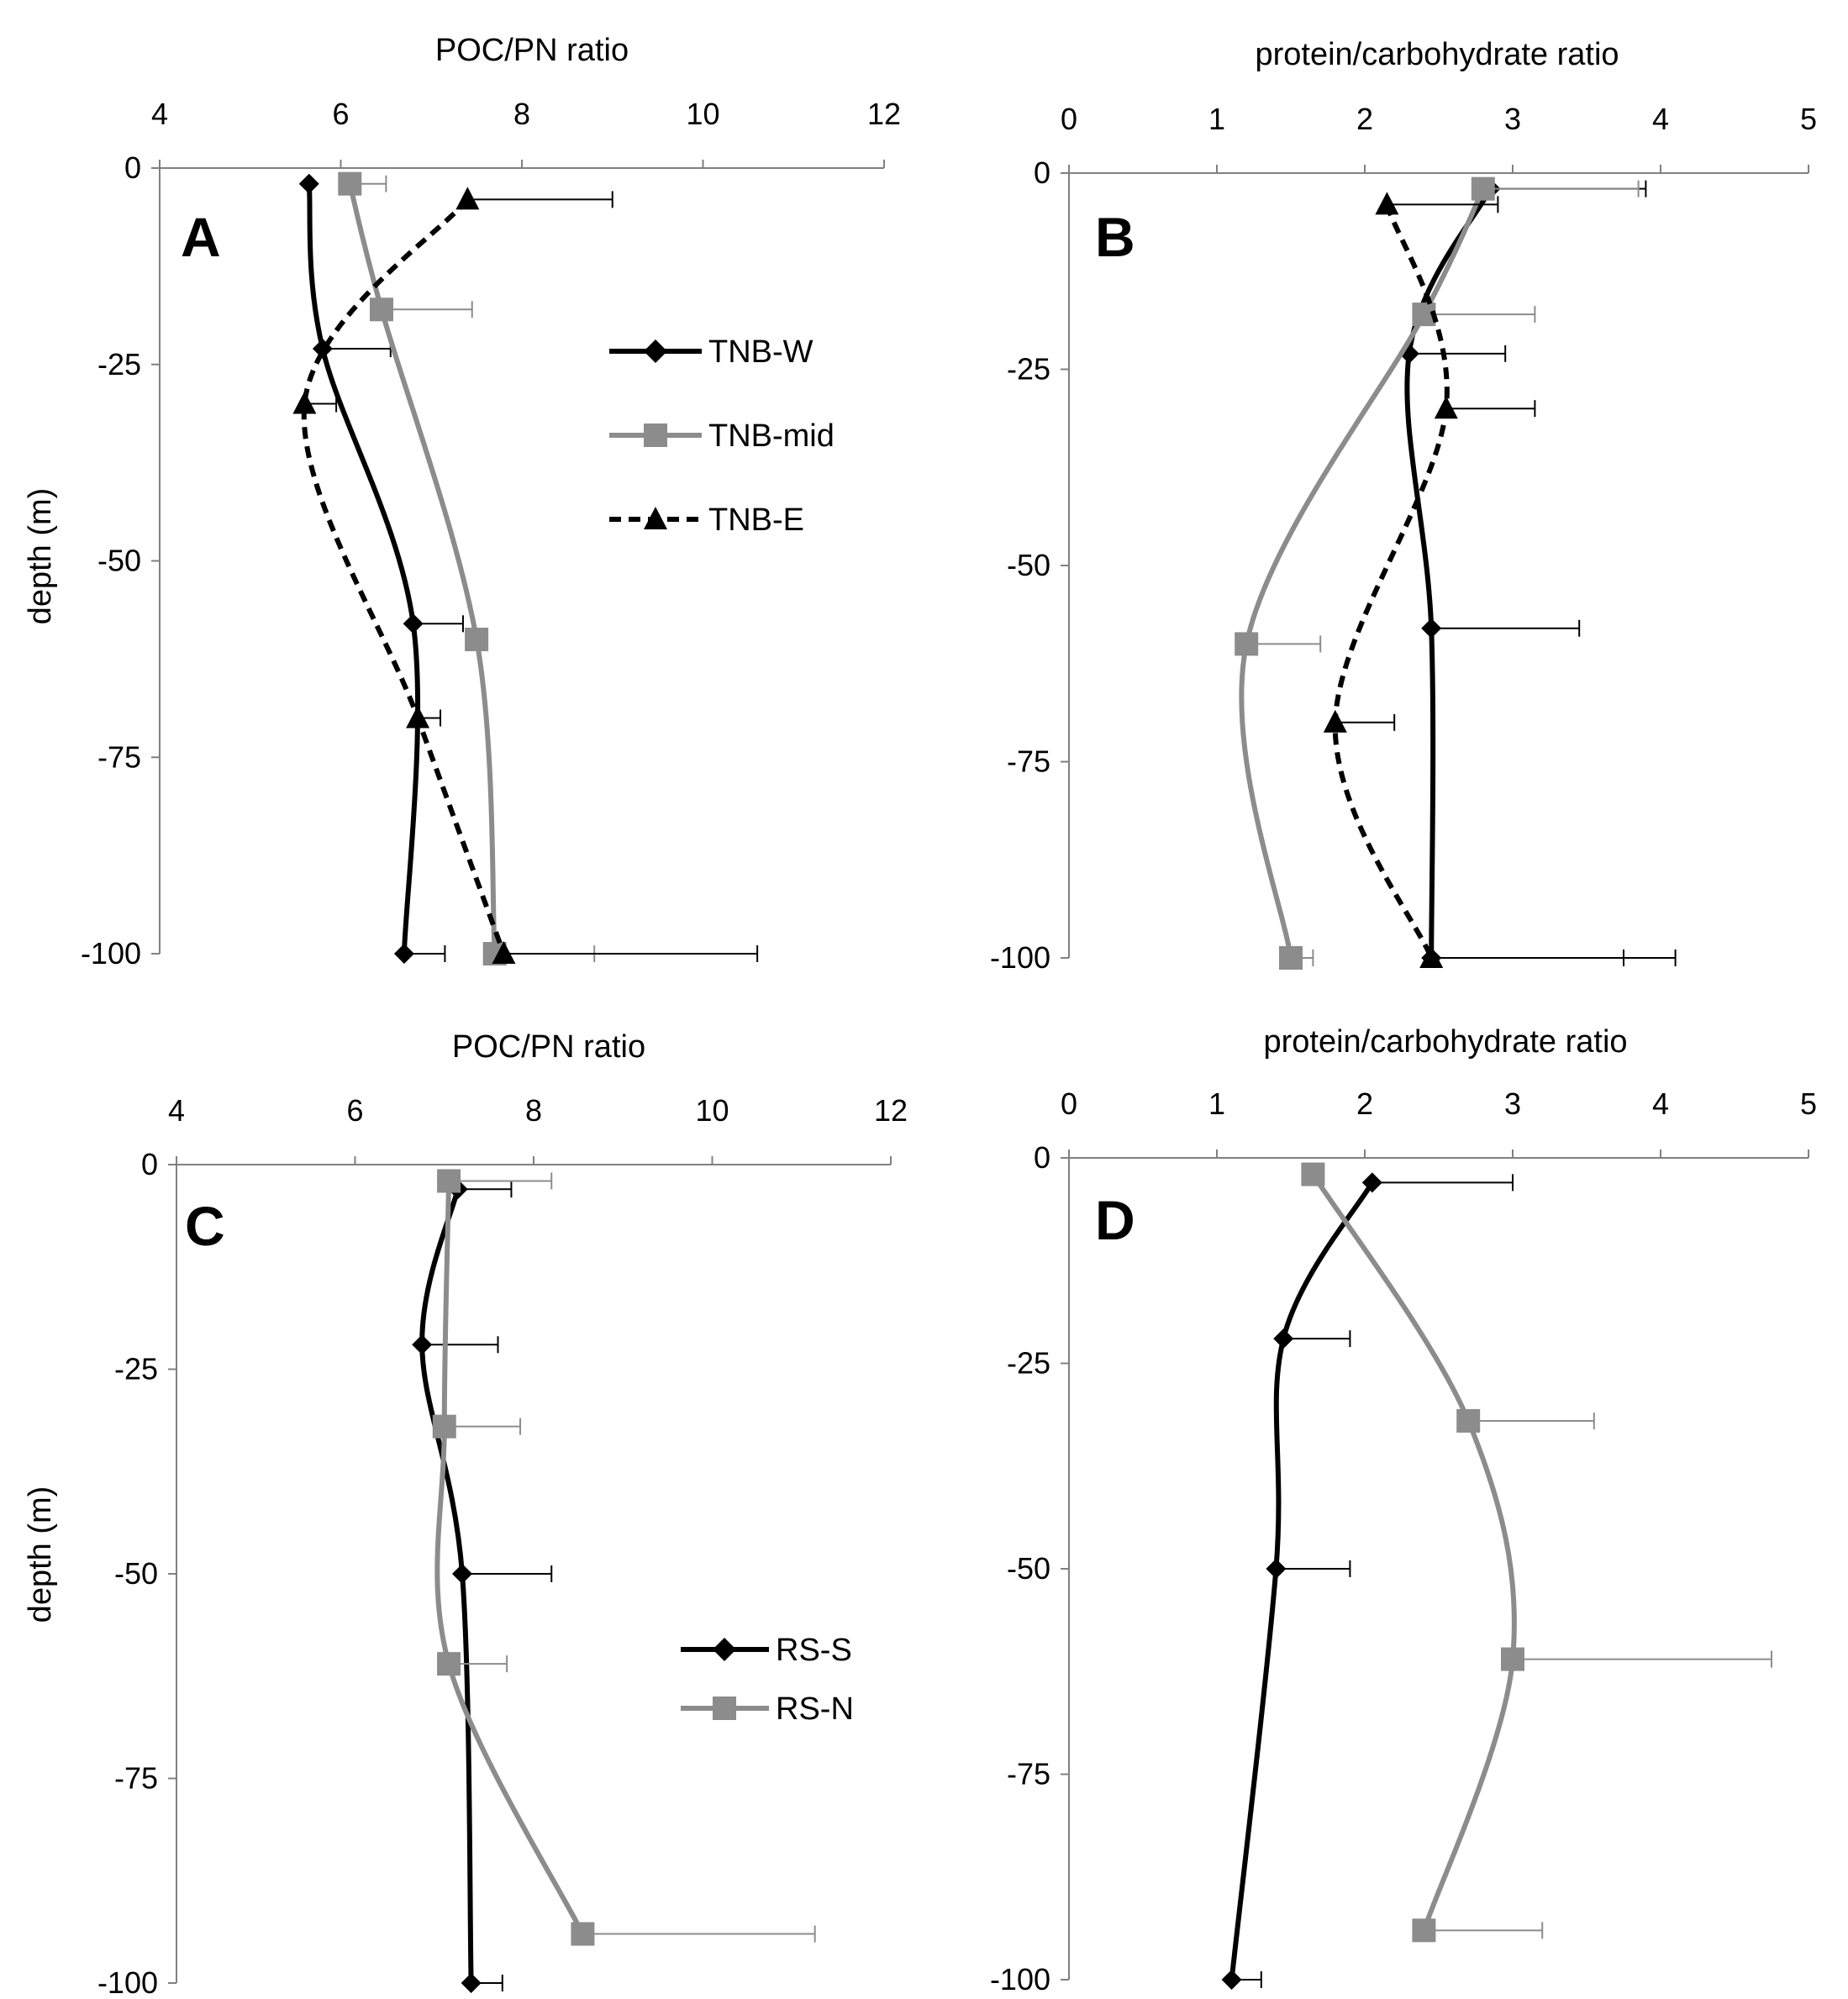 This screenshot has width=1848, height=1999. I want to click on panel-a-x-tick-label: 8, so click(521, 114).